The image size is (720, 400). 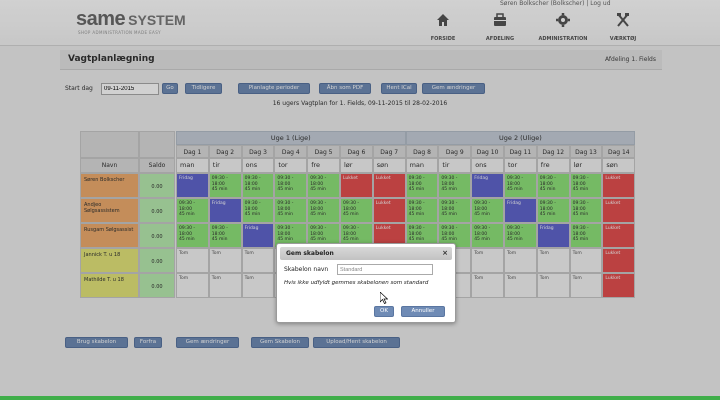 What do you see at coordinates (130, 89) in the screenshot?
I see `start-day-input` at bounding box center [130, 89].